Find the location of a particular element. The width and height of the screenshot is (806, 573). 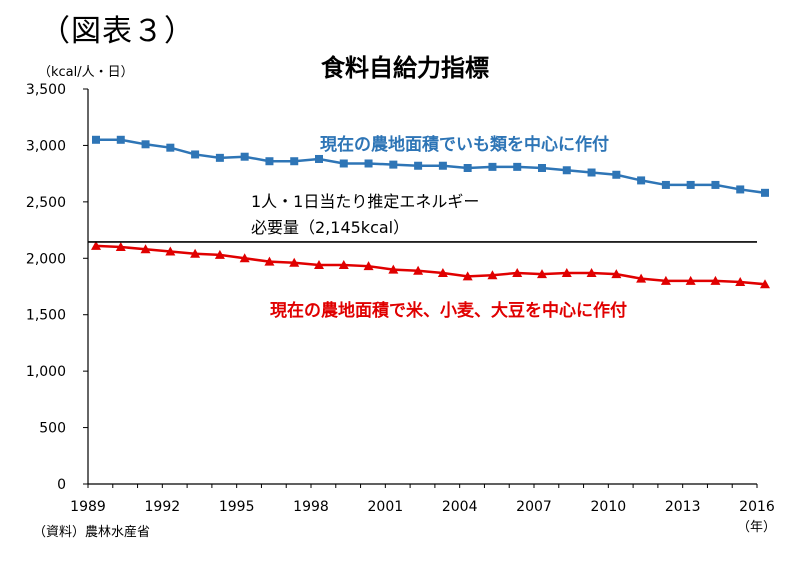

source-note: （資料）農林水産省 is located at coordinates (91, 532).